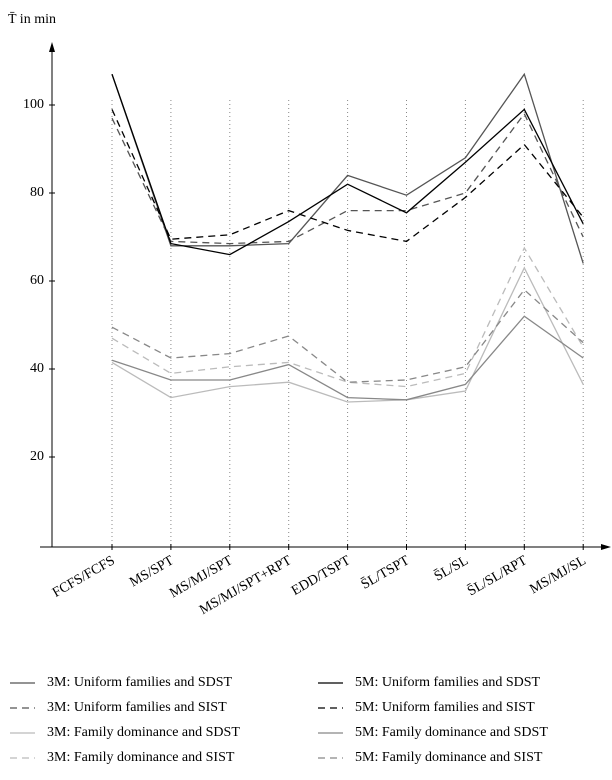  I want to click on y-axis-label: T̄ in min, so click(32, 20).